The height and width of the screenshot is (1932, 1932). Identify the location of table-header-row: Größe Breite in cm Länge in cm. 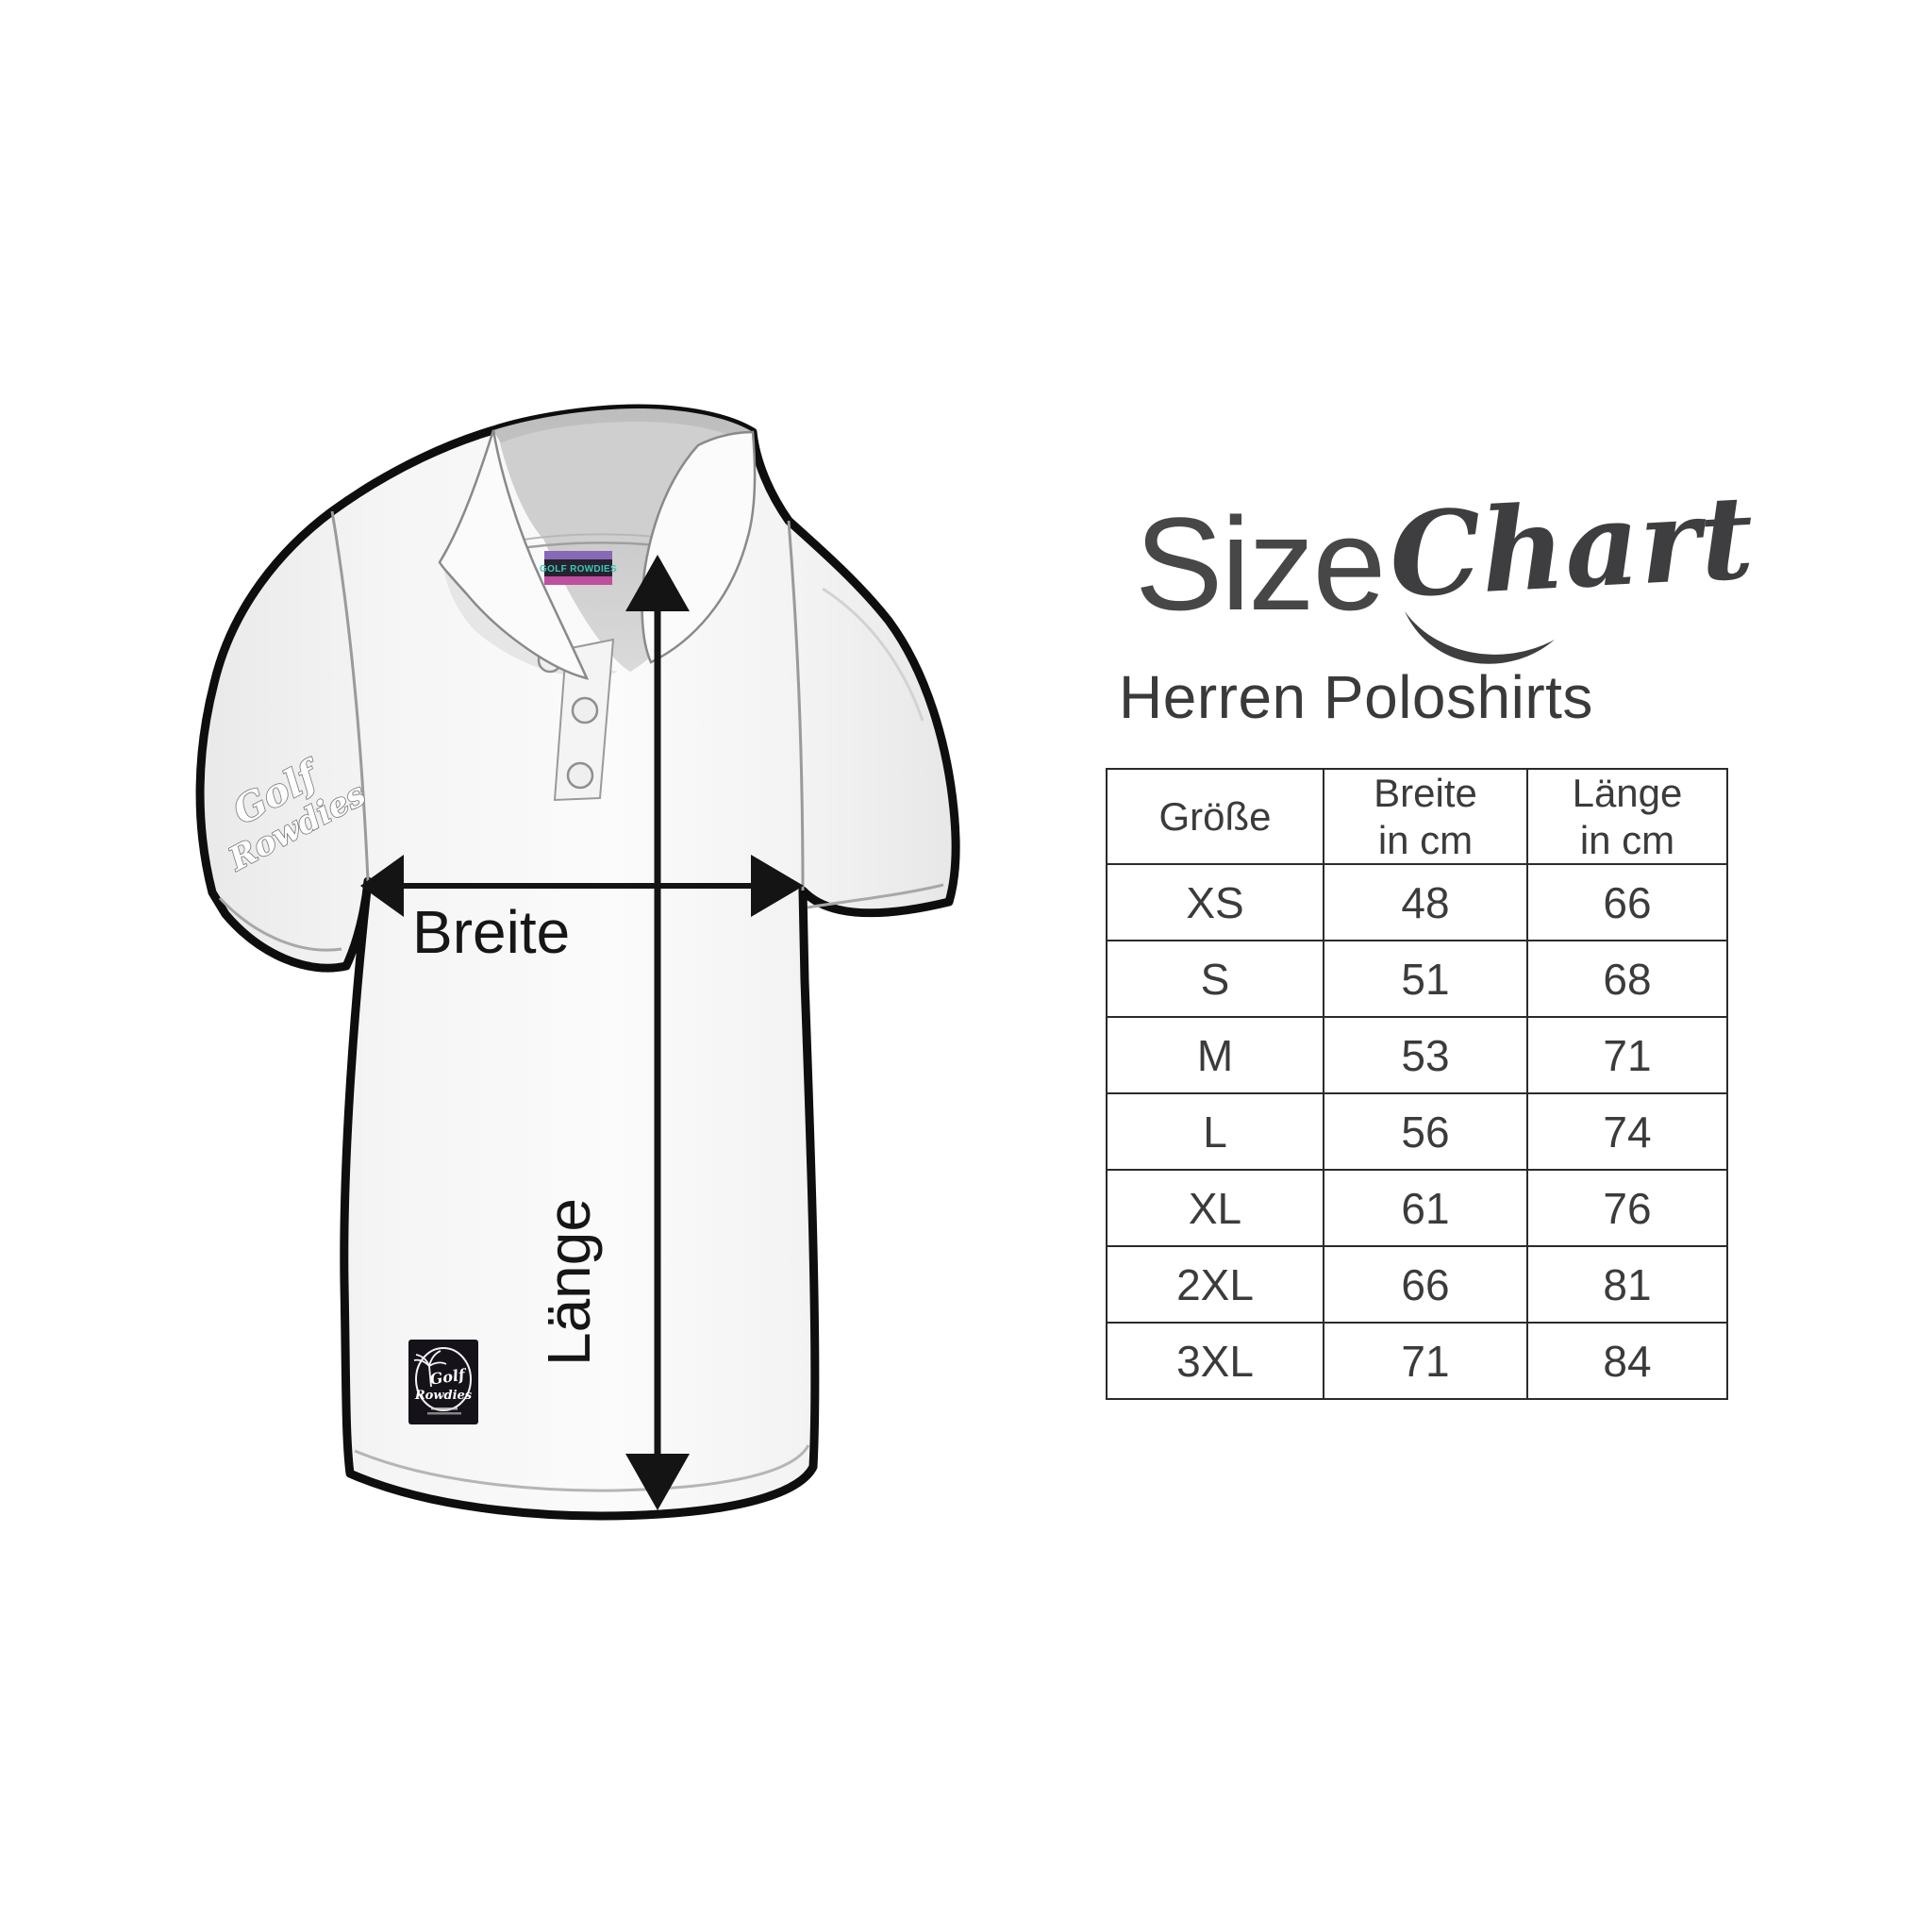
(1417, 817).